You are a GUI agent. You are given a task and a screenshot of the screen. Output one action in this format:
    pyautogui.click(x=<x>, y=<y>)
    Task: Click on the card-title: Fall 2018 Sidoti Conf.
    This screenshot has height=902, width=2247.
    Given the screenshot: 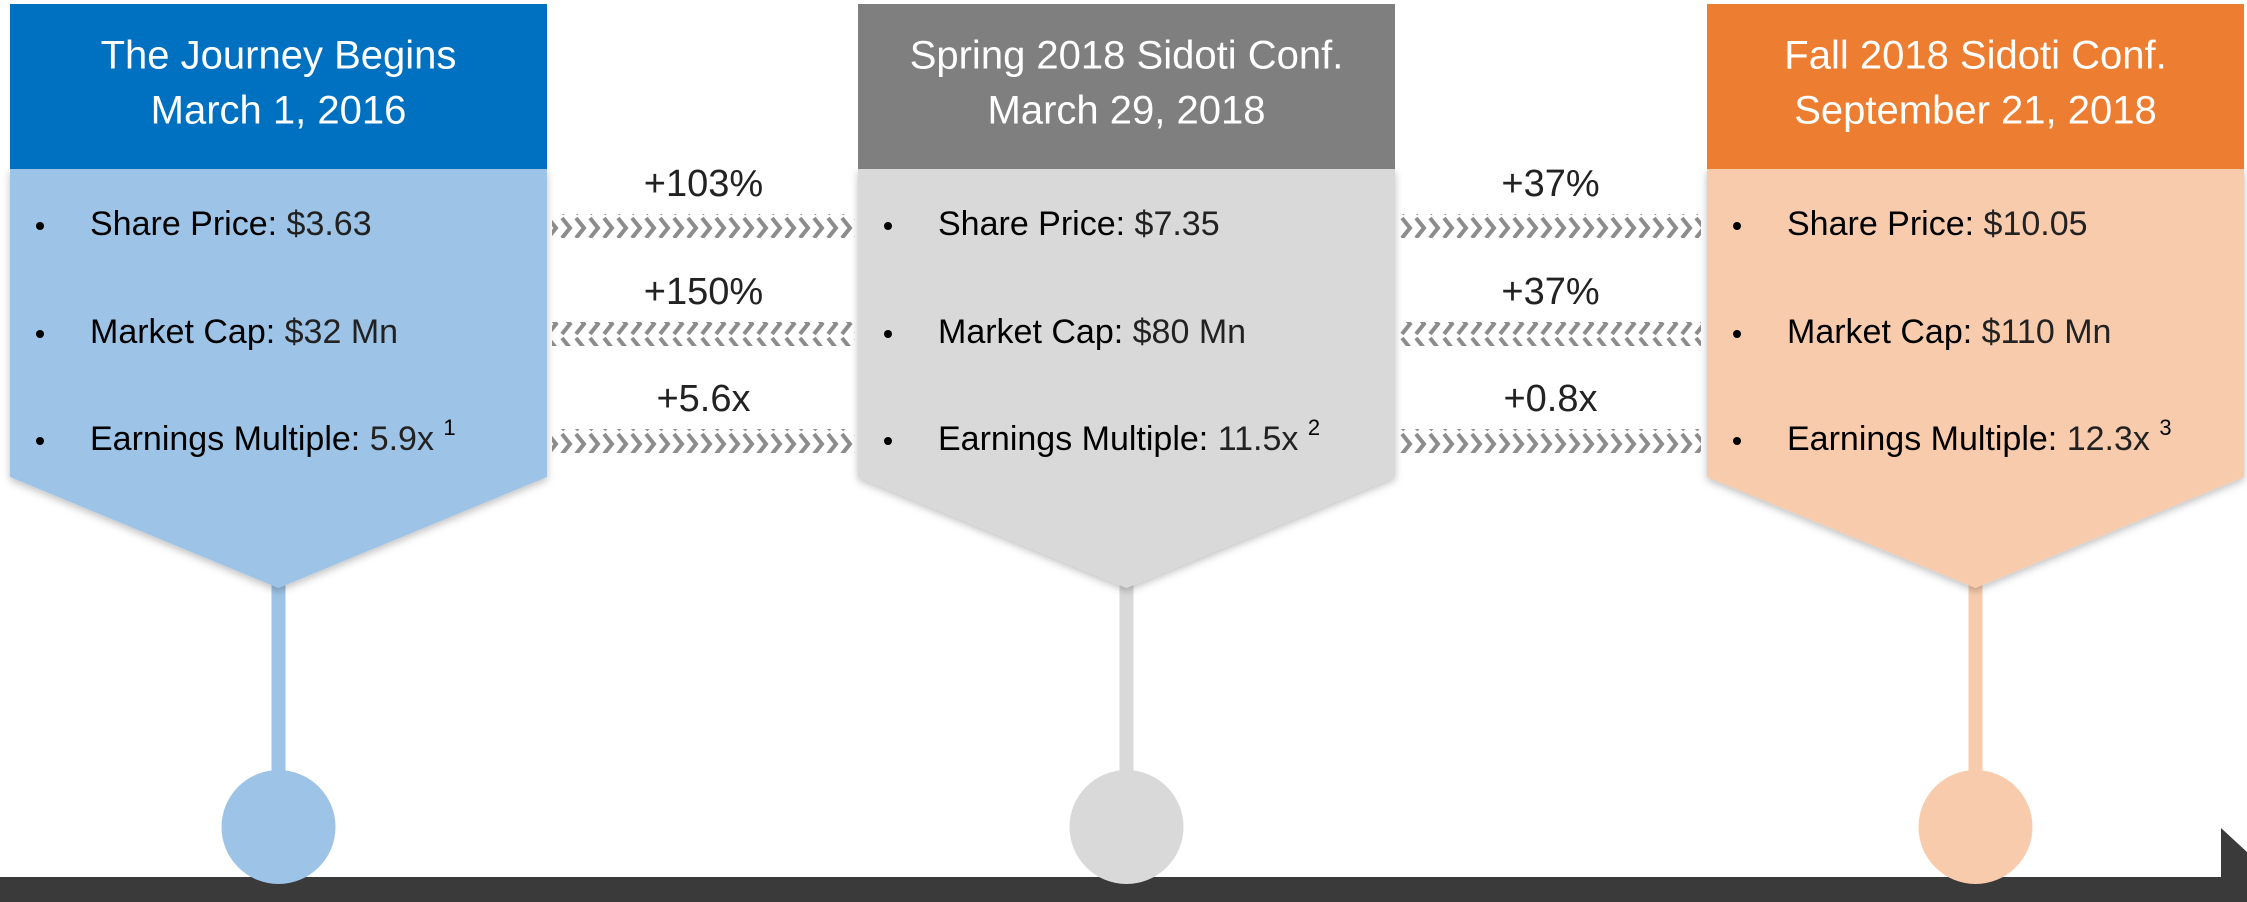 What is the action you would take?
    pyautogui.click(x=1975, y=56)
    